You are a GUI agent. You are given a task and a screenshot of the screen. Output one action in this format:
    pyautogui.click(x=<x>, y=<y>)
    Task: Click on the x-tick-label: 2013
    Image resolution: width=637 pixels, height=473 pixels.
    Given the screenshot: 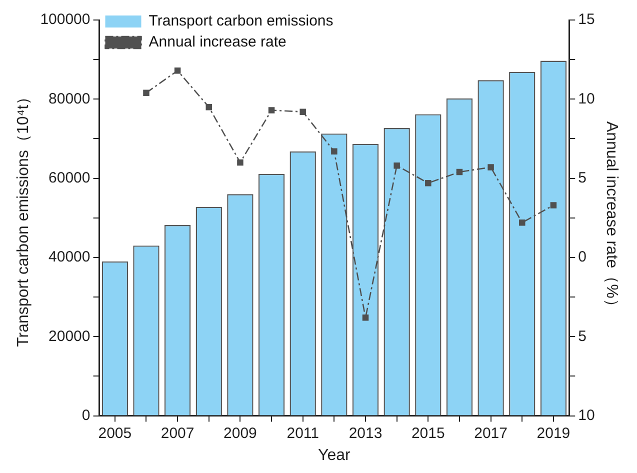 What is the action you would take?
    pyautogui.click(x=365, y=433)
    